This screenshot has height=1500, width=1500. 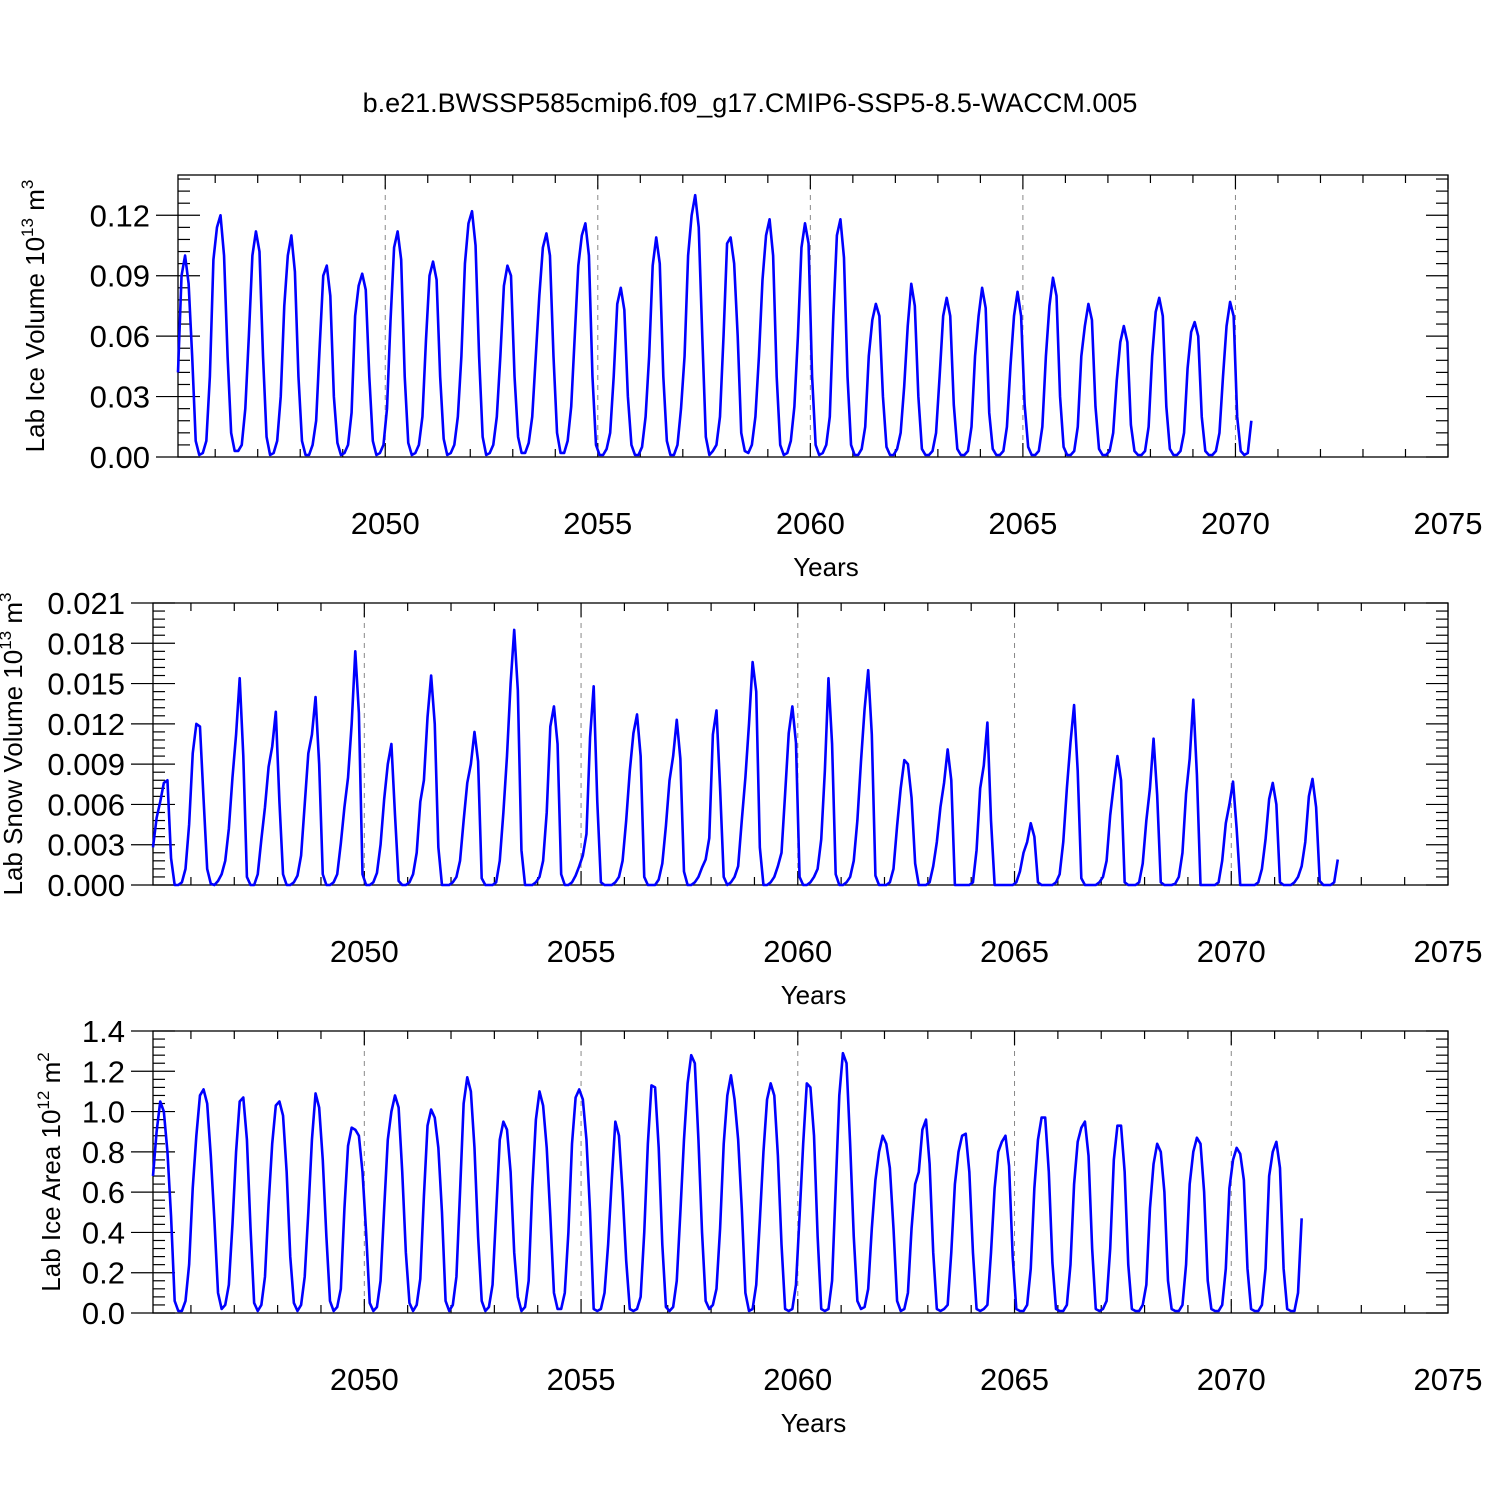 I want to click on y-label-text: Lab Ice Volume 10, so click(x=35, y=344).